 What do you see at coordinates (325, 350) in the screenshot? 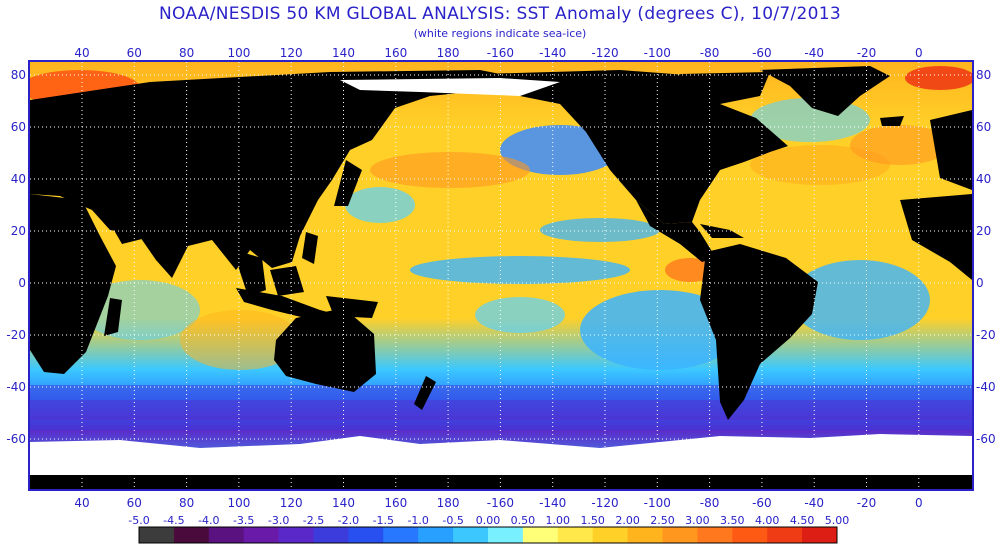
I see `land-australia` at bounding box center [325, 350].